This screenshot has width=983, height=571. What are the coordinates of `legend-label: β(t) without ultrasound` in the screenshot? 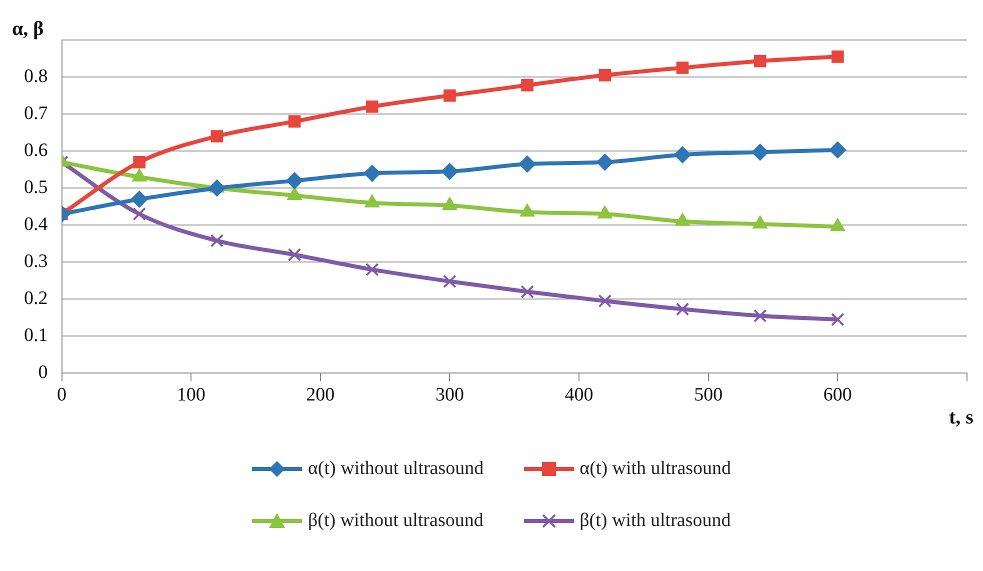 It's located at (396, 521).